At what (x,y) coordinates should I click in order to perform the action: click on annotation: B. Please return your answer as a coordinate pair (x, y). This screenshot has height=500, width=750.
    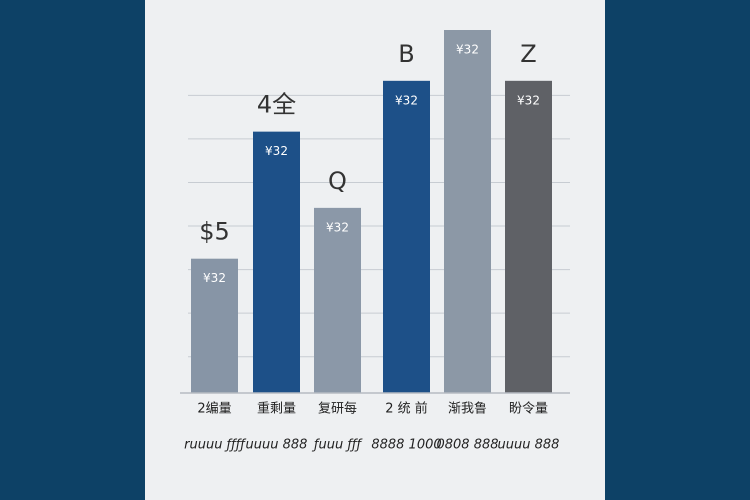
    Looking at the image, I should click on (406, 54).